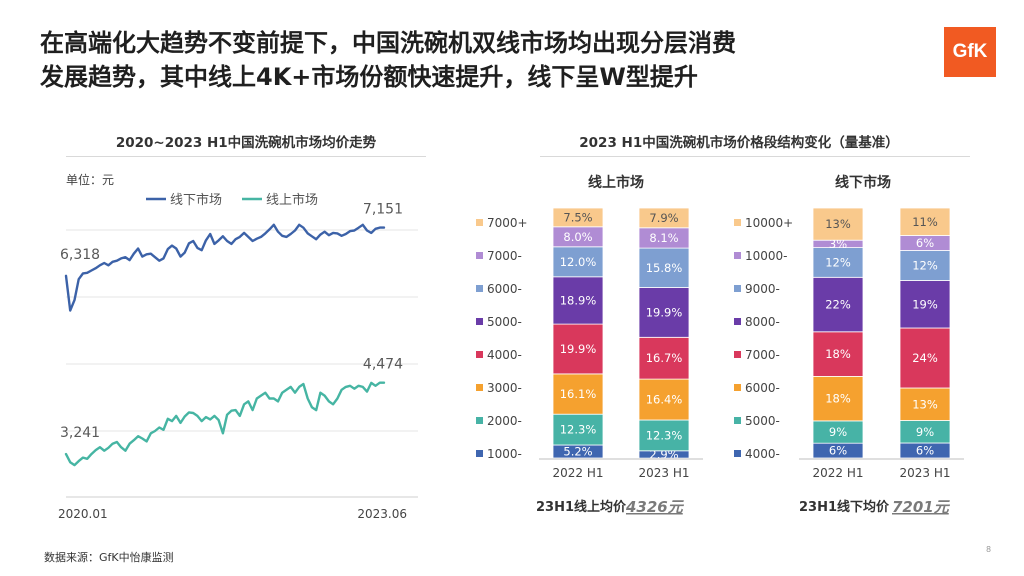 This screenshot has width=1024, height=576. I want to click on series-start-label-1: 3,241, so click(80, 433).